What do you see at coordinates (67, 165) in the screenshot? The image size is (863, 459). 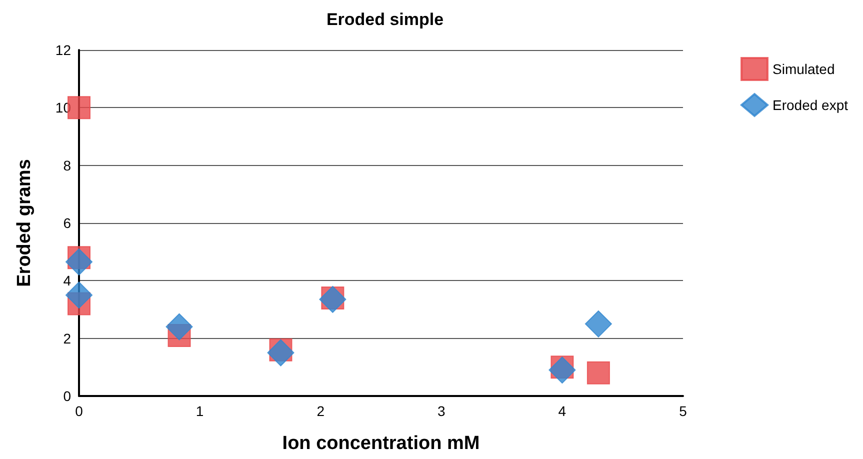 I see `y-tick-label: 8` at bounding box center [67, 165].